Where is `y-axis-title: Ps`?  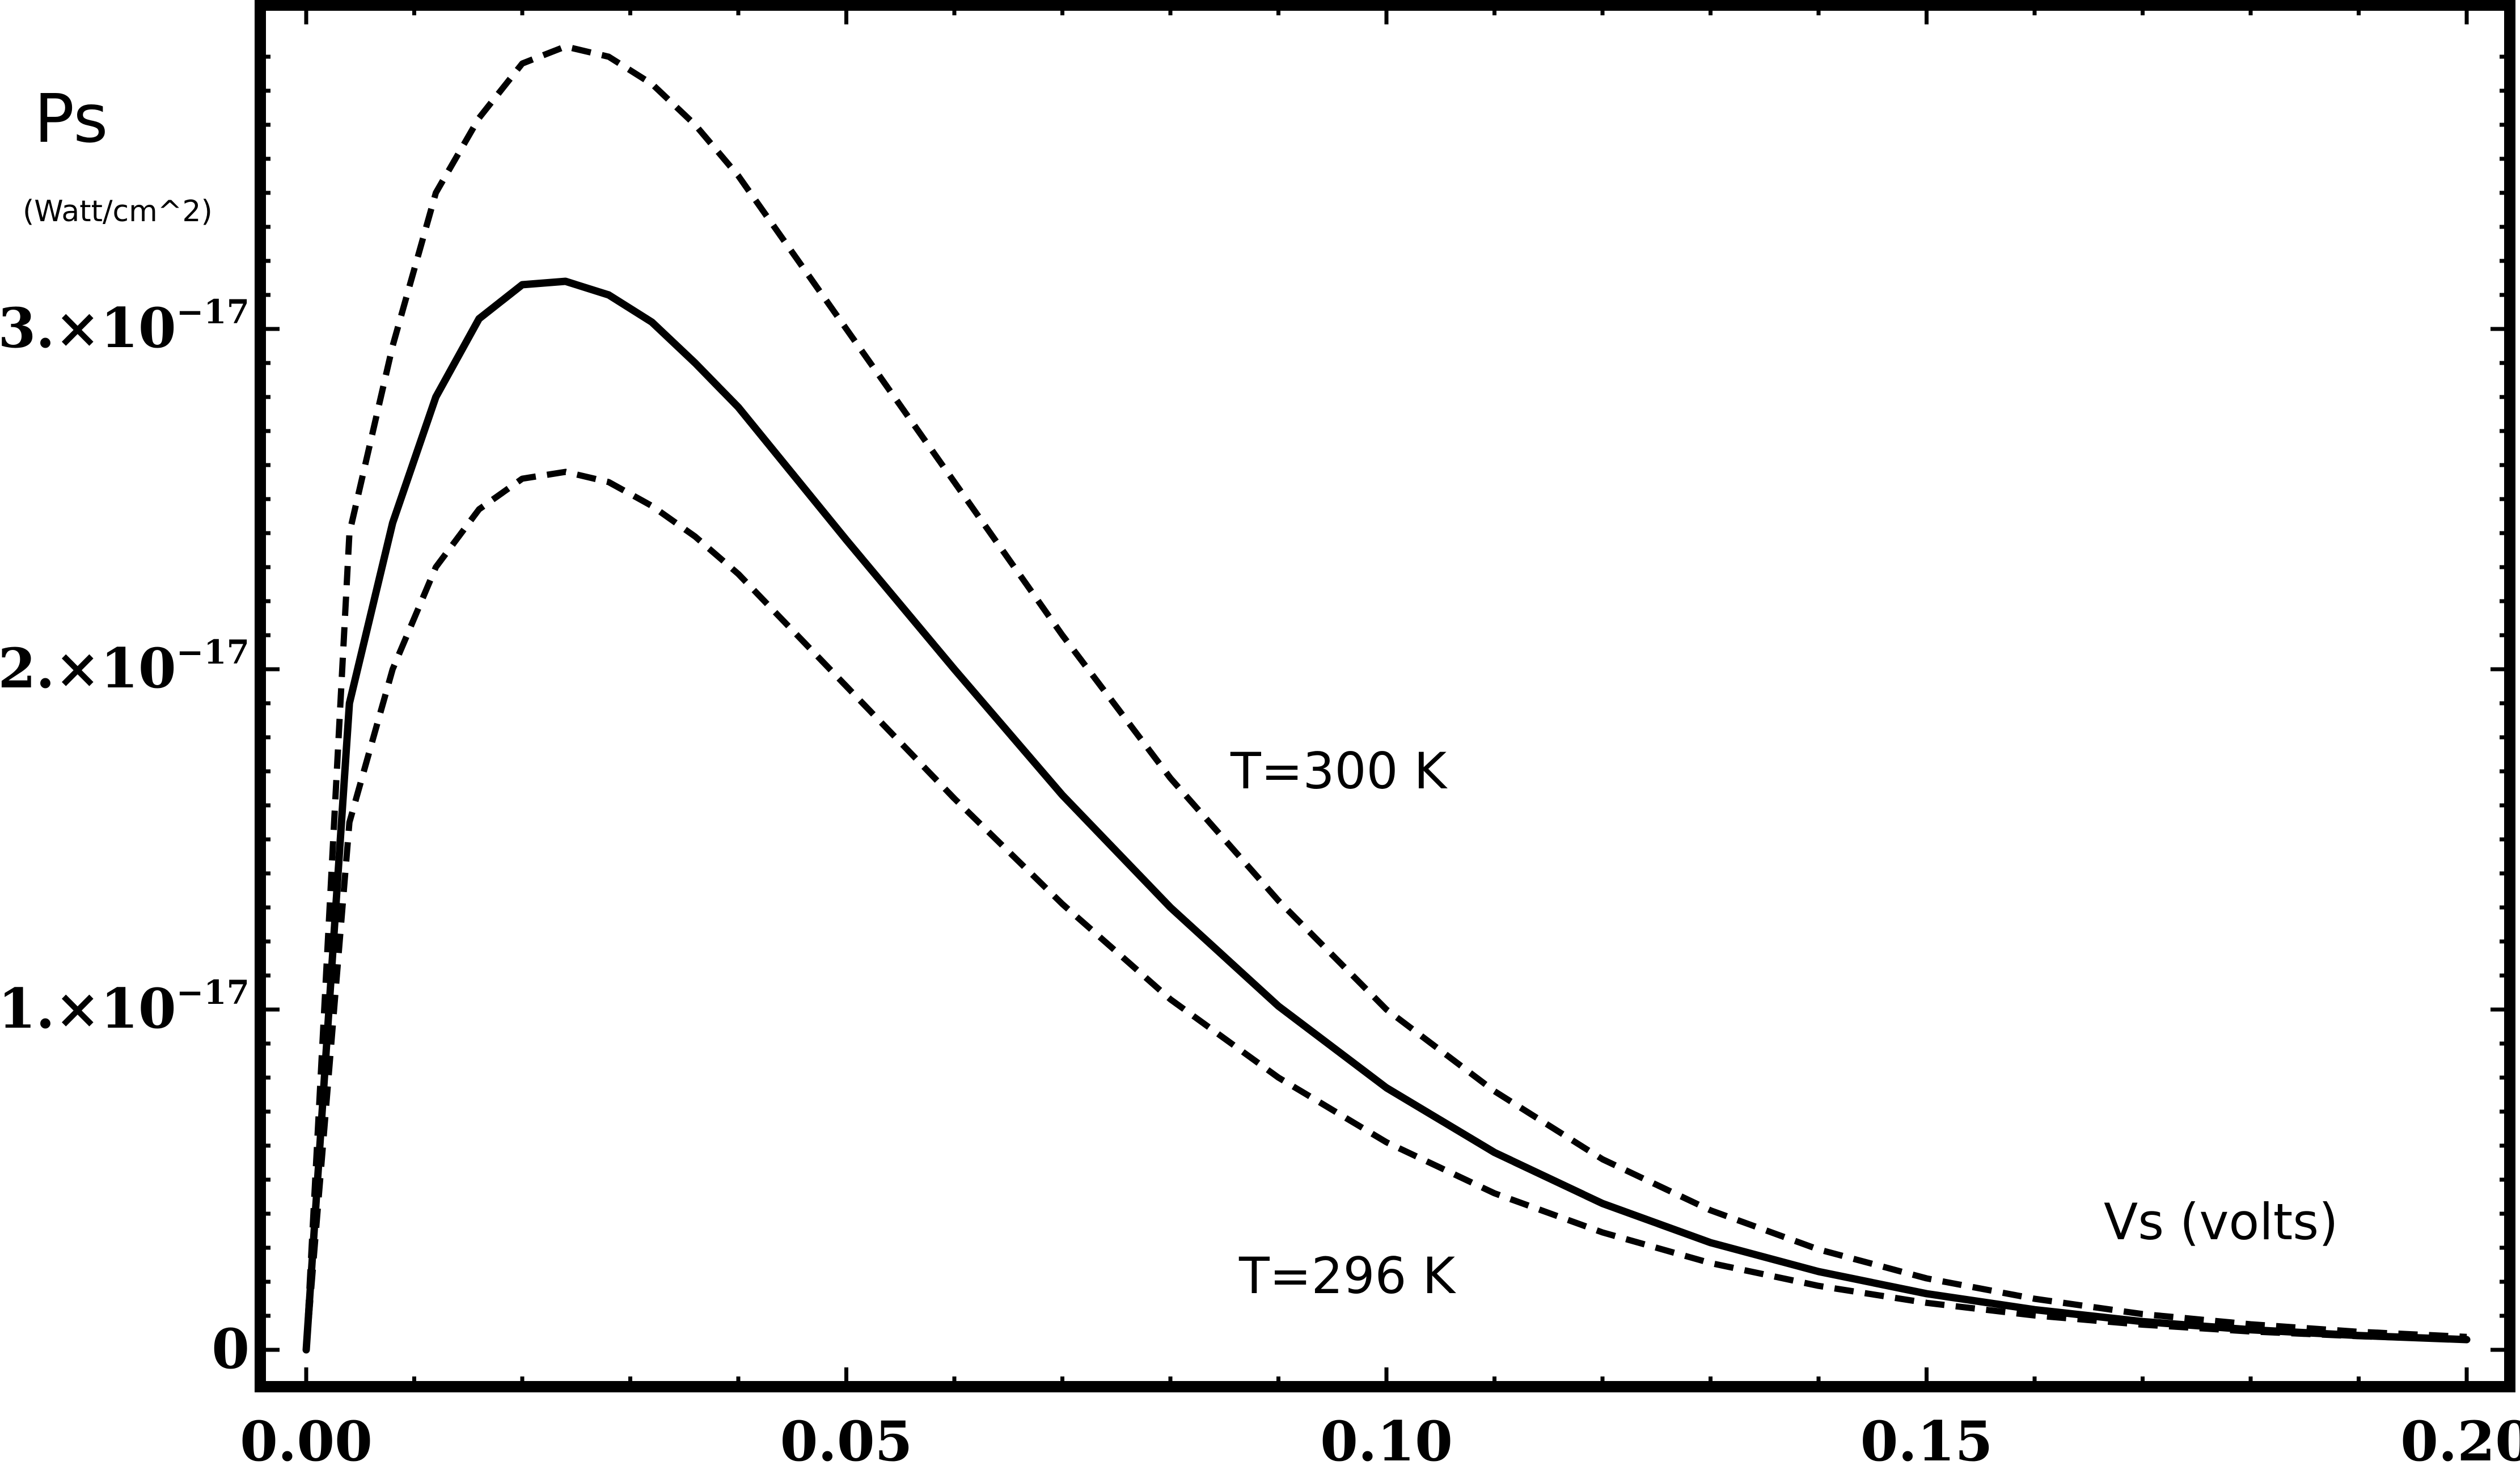 y-axis-title: Ps is located at coordinates (71, 119).